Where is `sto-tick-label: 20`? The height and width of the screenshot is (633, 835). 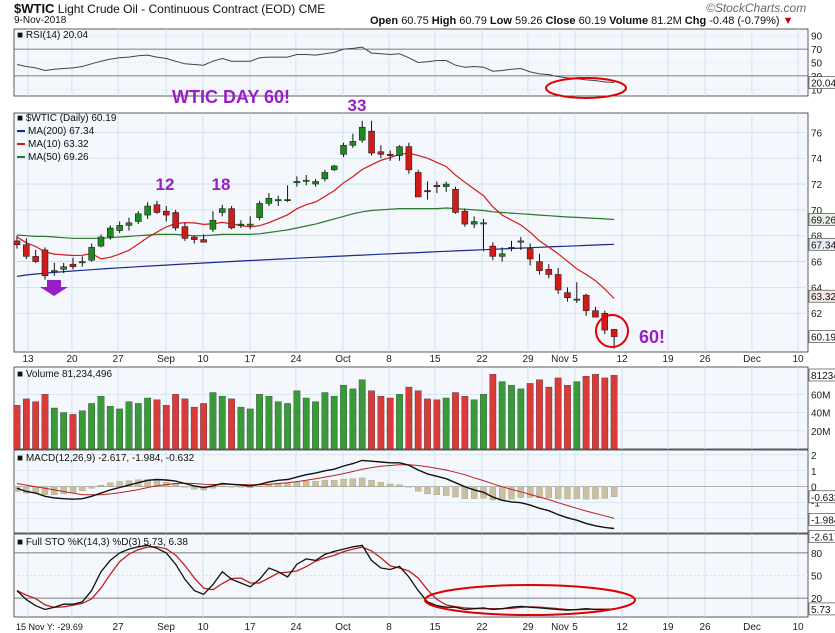
sto-tick-label: 20 is located at coordinates (817, 599).